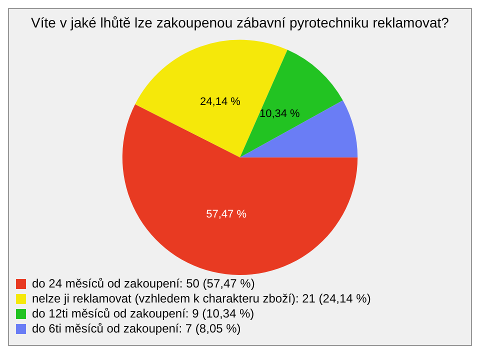  What do you see at coordinates (143, 283) in the screenshot?
I see `legend-label: do 24 měsíců od zakoupení: 50 (57,47 %)` at bounding box center [143, 283].